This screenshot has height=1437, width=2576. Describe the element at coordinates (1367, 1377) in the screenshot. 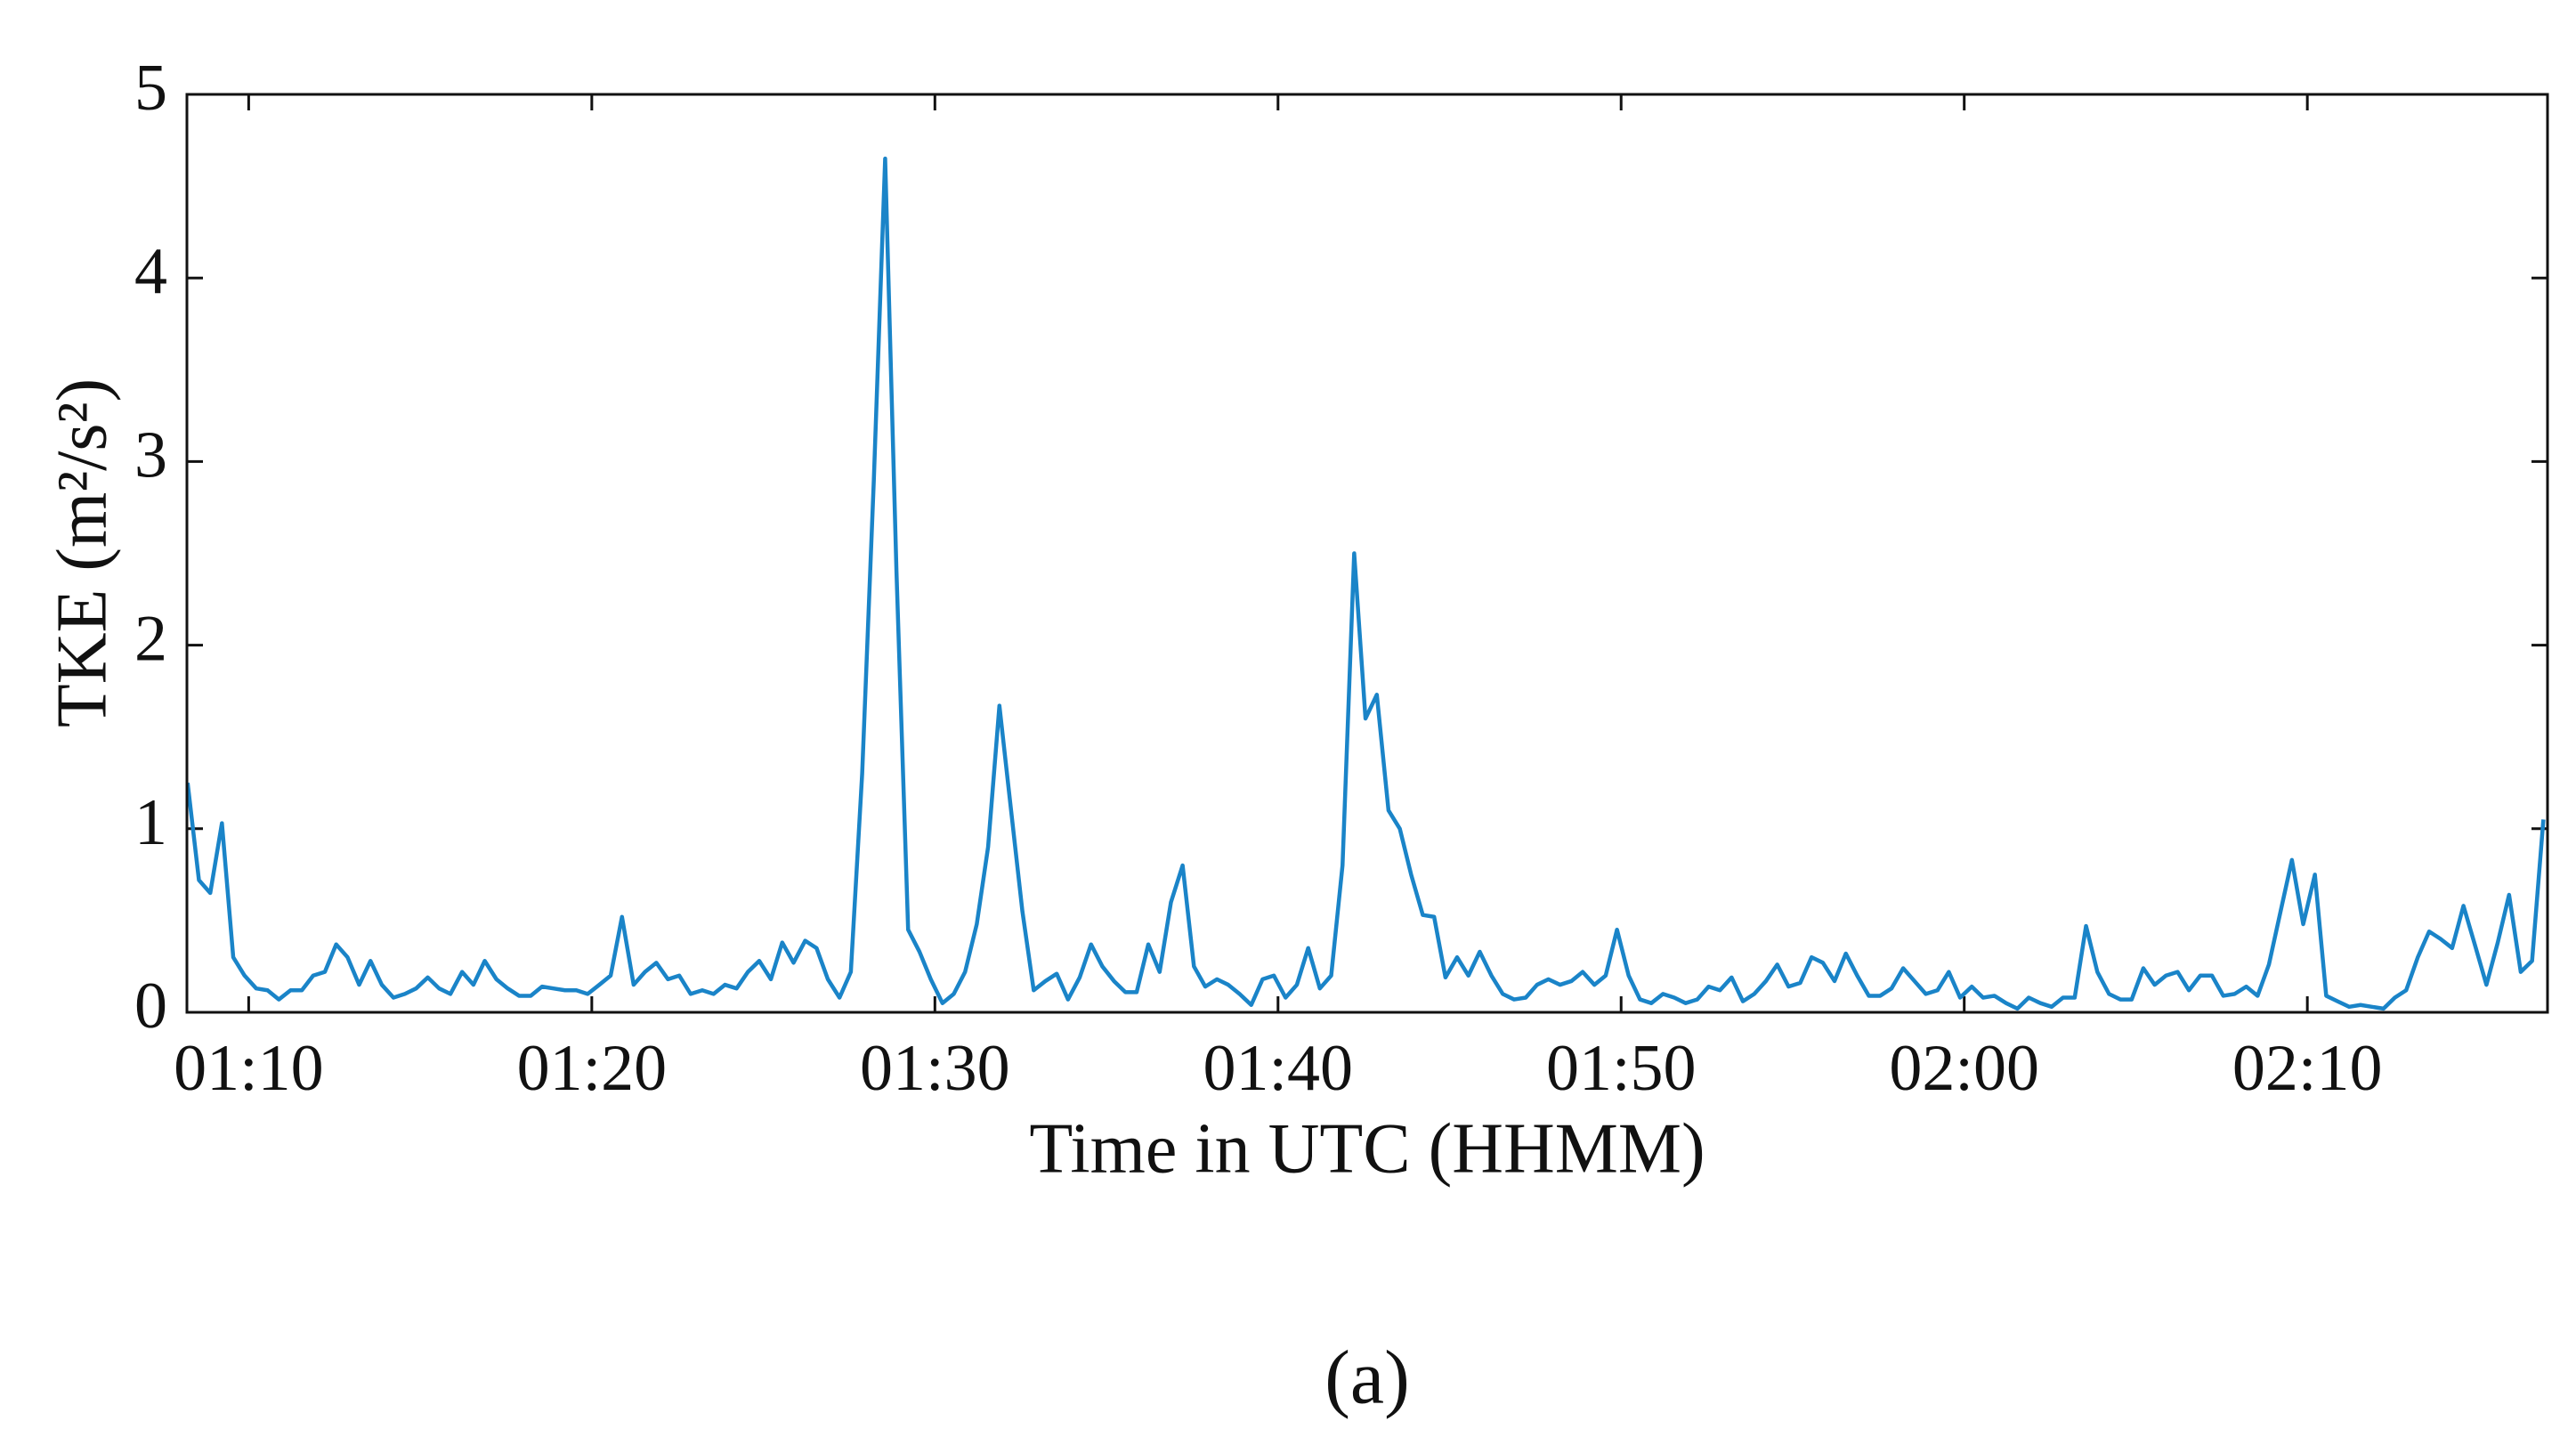

I see `caption: (a)` at that location.